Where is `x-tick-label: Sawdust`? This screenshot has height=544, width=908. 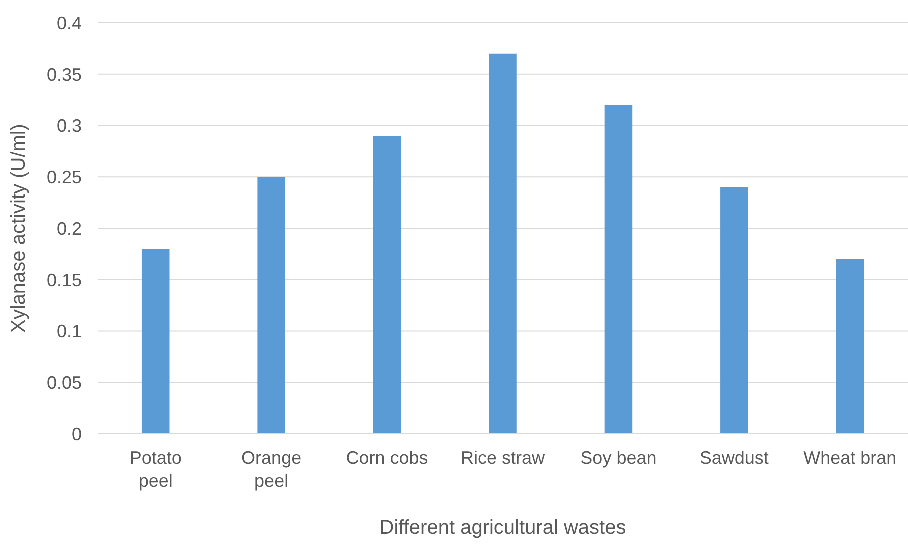
x-tick-label: Sawdust is located at coordinates (734, 458).